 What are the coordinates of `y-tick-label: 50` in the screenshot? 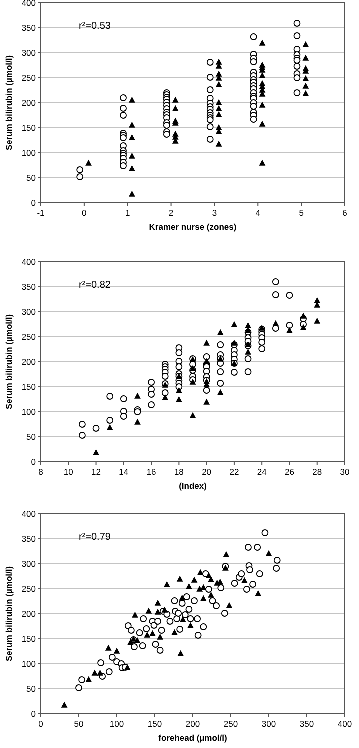 It's located at (31, 689).